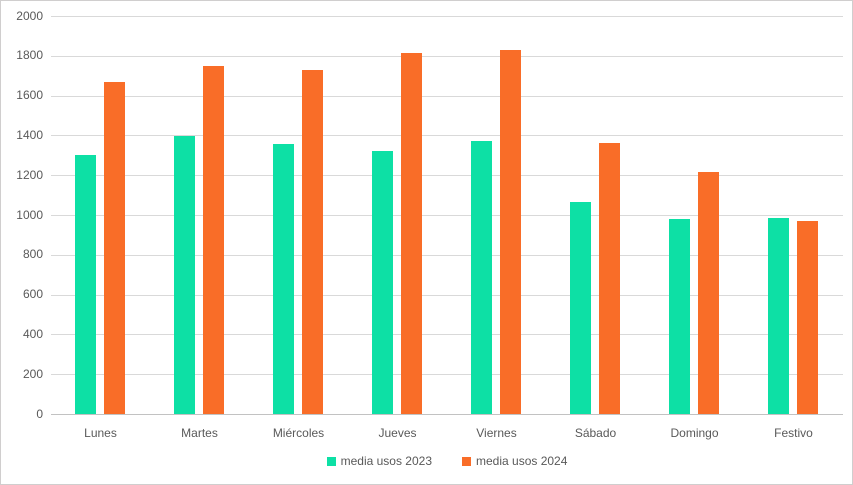 Image resolution: width=853 pixels, height=485 pixels. I want to click on x-axis-tick-label: Sábado, so click(595, 433).